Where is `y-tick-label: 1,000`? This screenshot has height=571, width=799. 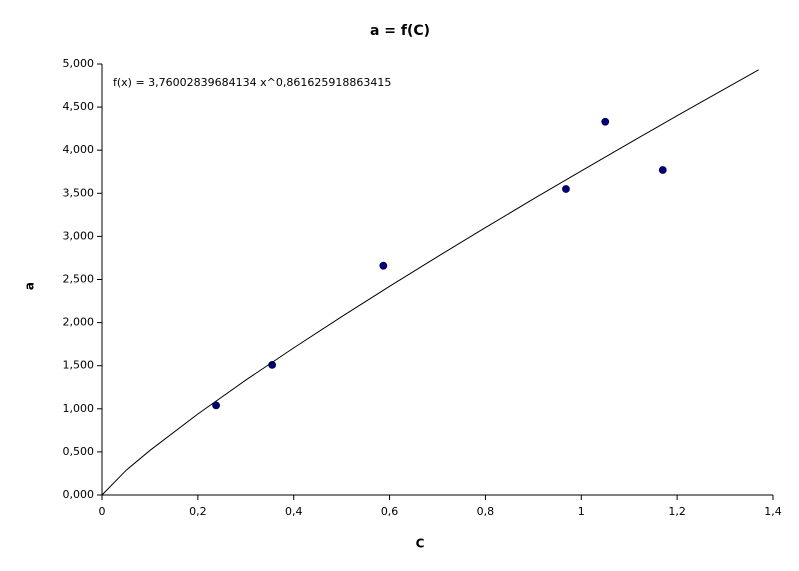
y-tick-label: 1,000 is located at coordinates (79, 408).